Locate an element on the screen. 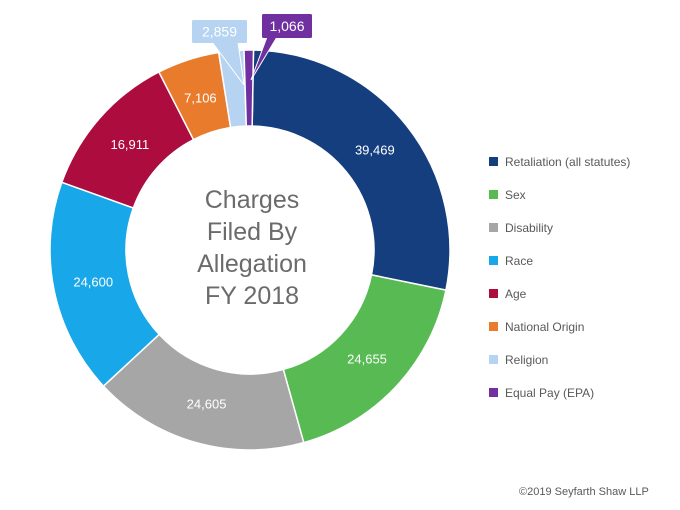 This screenshot has height=510, width=680. legend-label-national-origin: National Origin is located at coordinates (545, 326).